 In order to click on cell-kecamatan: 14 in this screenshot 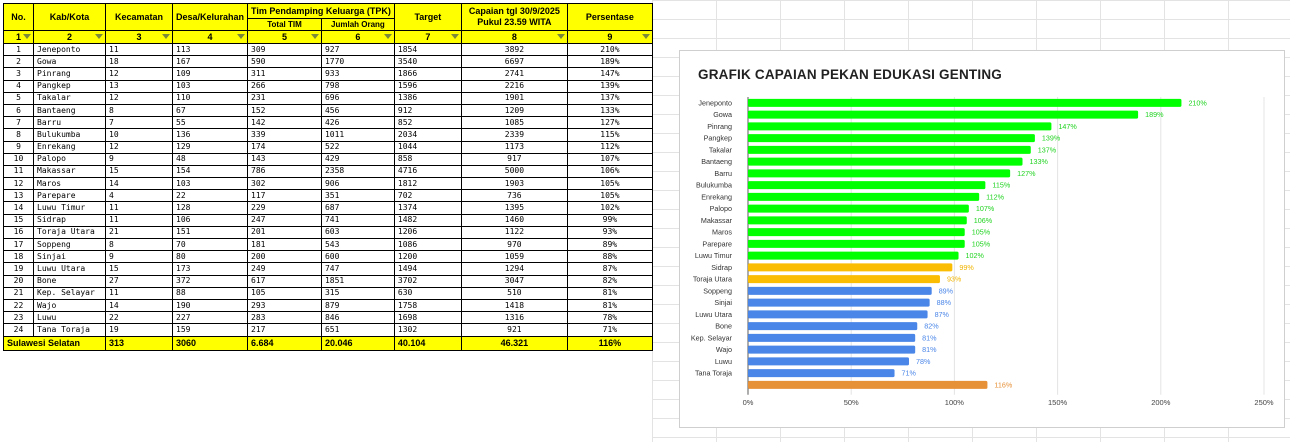, I will do `click(139, 305)`.